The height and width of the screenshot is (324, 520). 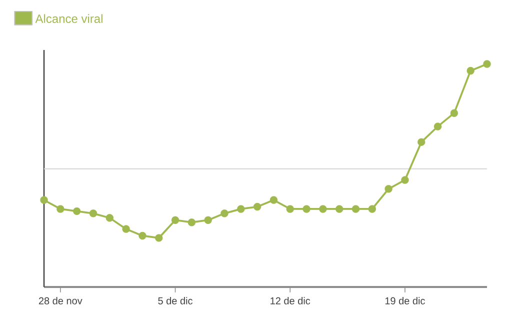 What do you see at coordinates (175, 300) in the screenshot?
I see `x-tick-label: 5 de dic` at bounding box center [175, 300].